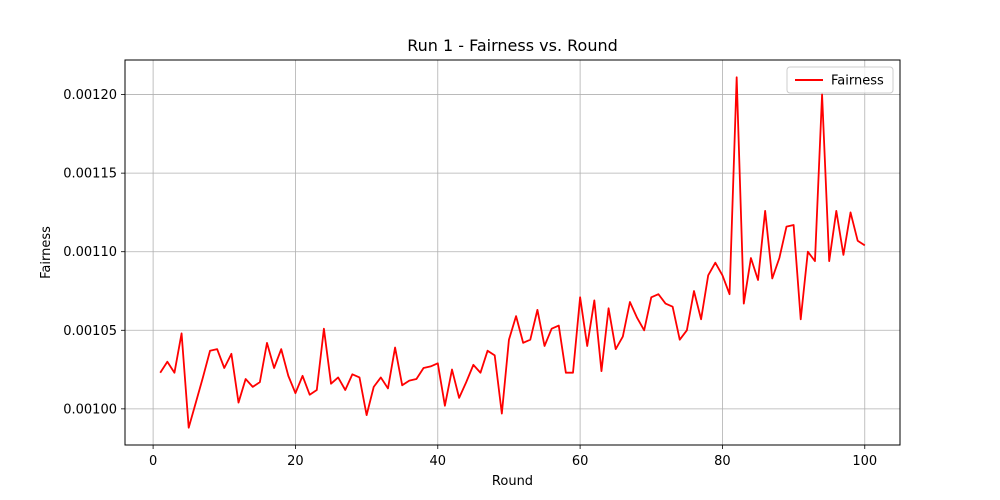 The image size is (1000, 500). I want to click on x-axis-label: Round, so click(512, 481).